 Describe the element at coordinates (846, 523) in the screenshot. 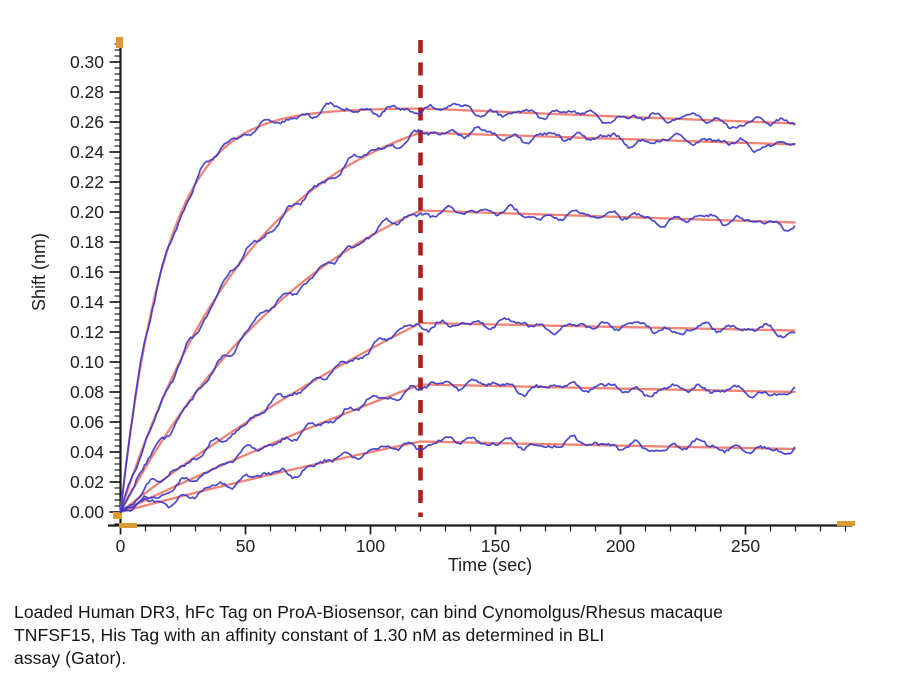

I see `x-axis-upper-limit-mark` at that location.